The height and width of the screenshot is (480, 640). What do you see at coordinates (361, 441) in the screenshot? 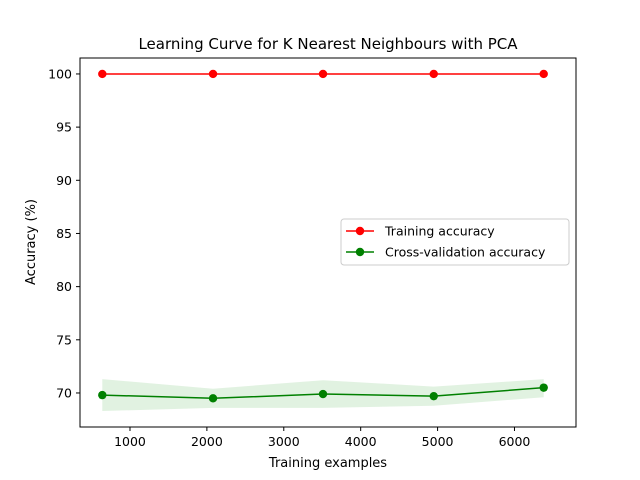
I see `x-tick-label: 4000` at bounding box center [361, 441].